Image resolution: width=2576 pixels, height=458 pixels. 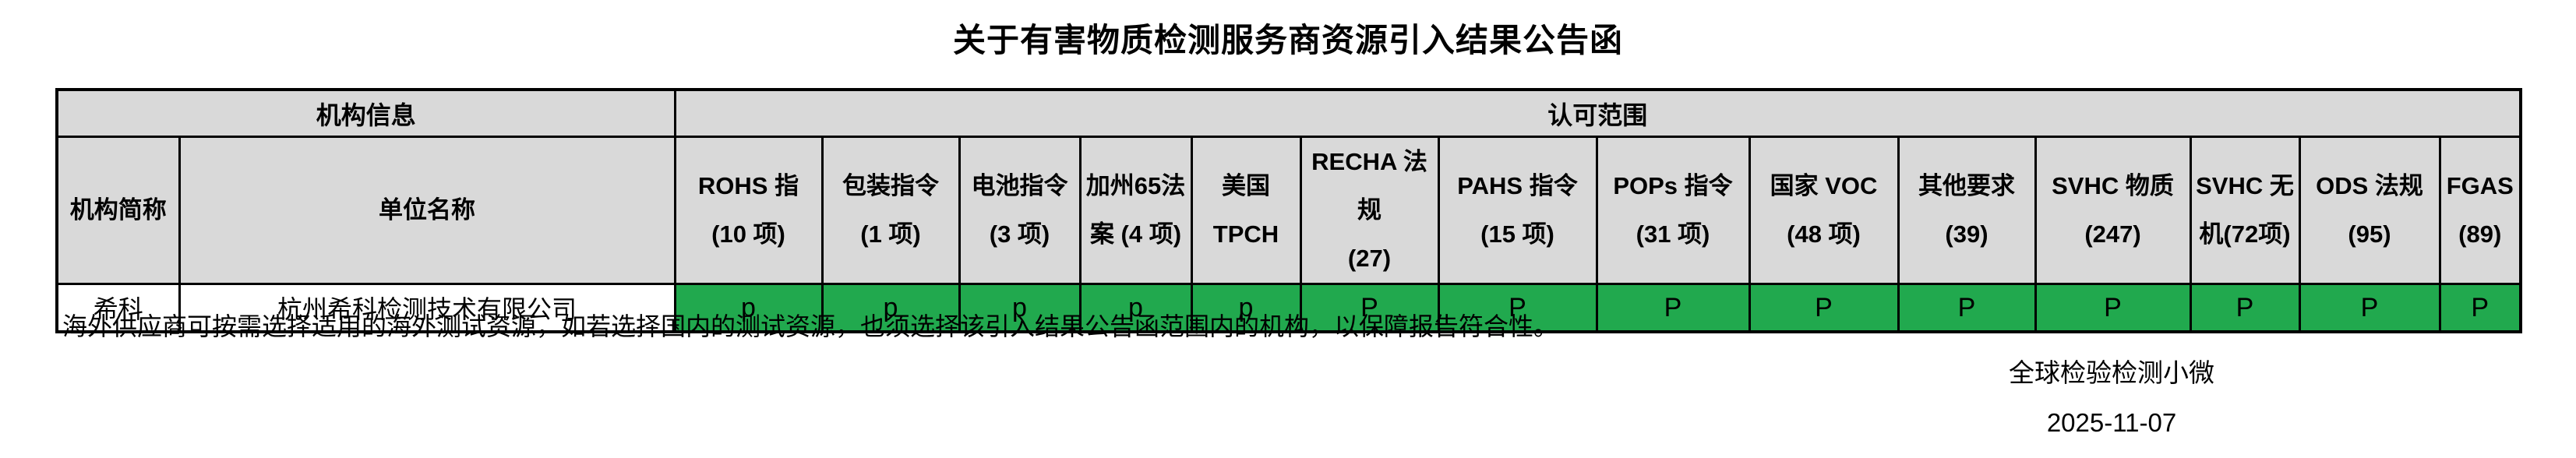 What do you see at coordinates (2111, 423) in the screenshot?
I see `document-date: 2025-11-07` at bounding box center [2111, 423].